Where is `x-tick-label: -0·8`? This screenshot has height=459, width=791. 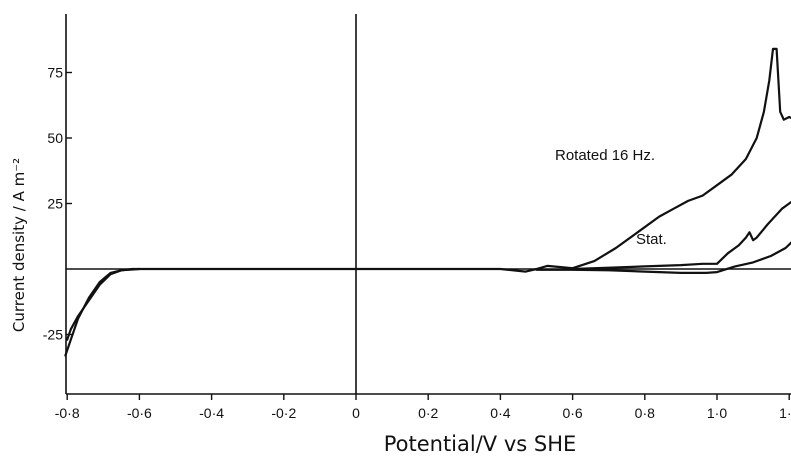
x-tick-label: -0·8 is located at coordinates (67, 413).